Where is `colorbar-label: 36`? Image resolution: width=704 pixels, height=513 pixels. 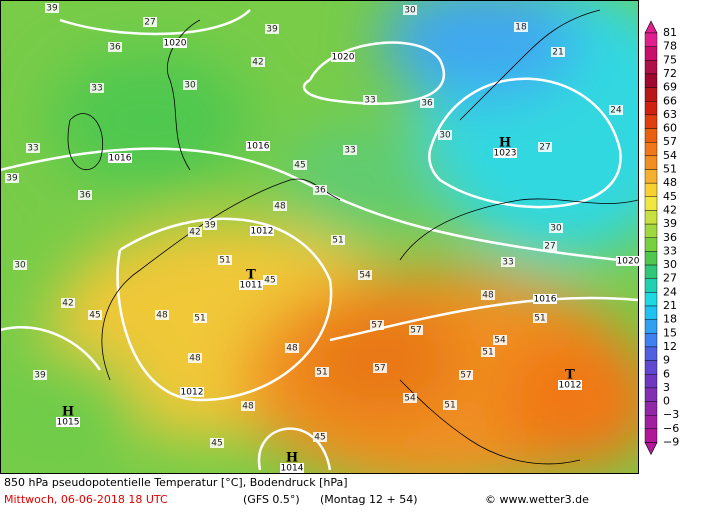 colorbar-label: 36 is located at coordinates (670, 237).